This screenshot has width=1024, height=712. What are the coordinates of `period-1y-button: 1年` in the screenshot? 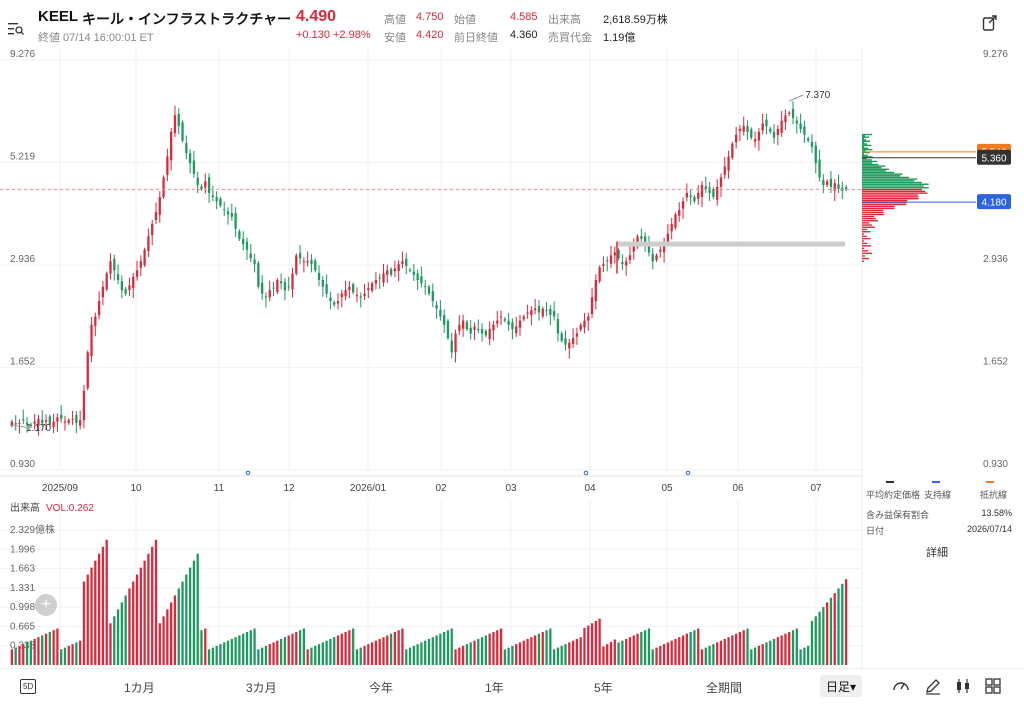 It's located at (494, 688).